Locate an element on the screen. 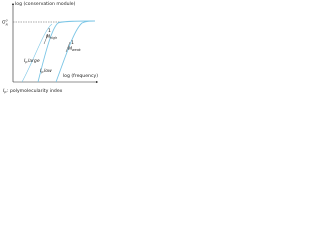 The image size is (320, 240). y-axis-label: log (conservation module) is located at coordinates (45, 4).